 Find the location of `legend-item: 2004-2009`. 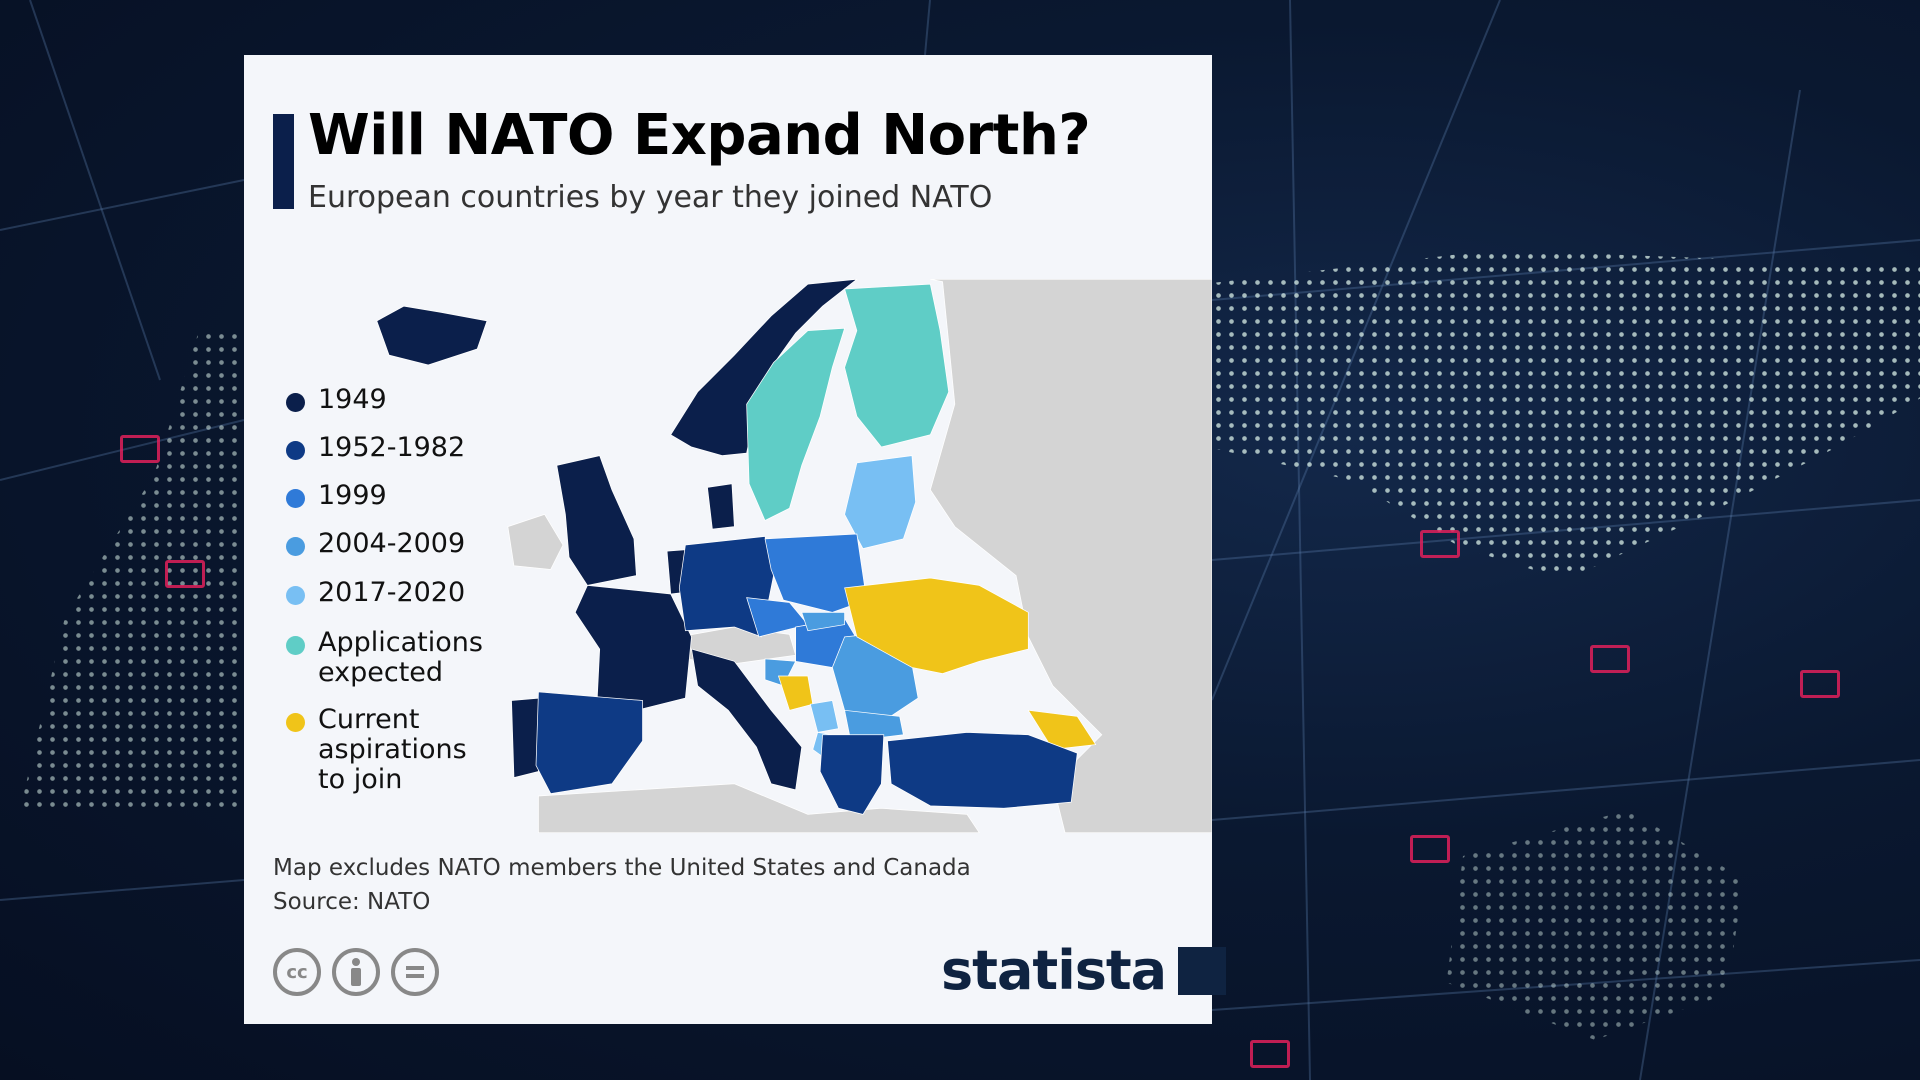

legend-item: 2004-2009 is located at coordinates (396, 544).